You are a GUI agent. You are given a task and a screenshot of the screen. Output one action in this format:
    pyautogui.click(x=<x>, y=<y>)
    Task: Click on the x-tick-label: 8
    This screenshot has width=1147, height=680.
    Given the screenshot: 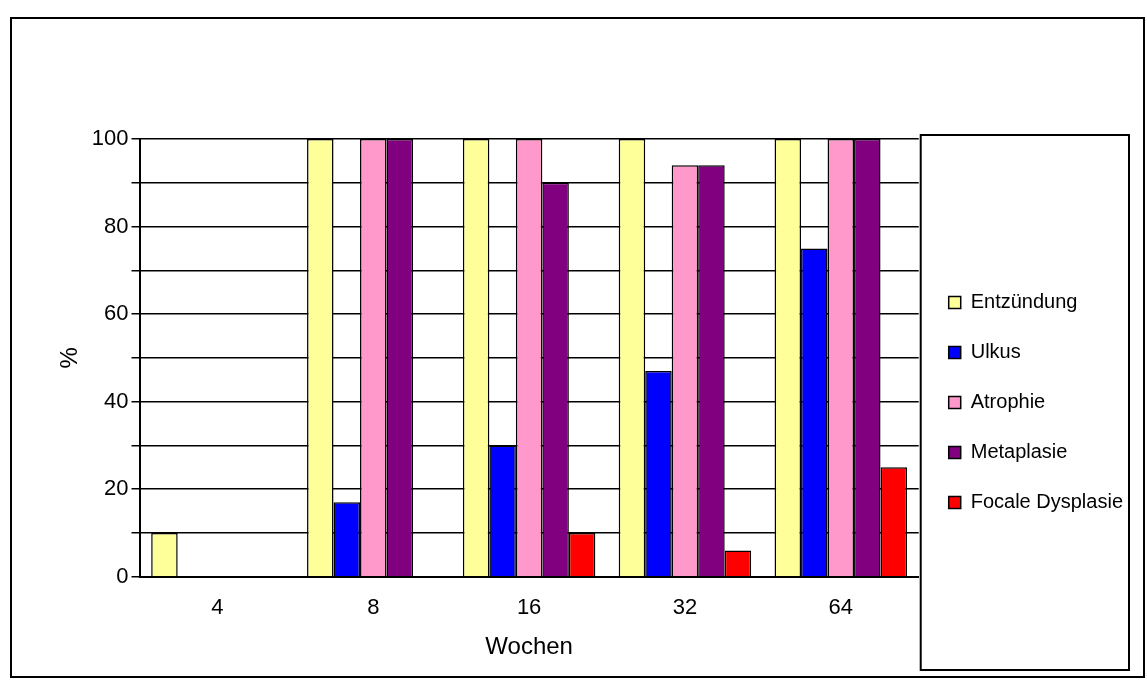 What is the action you would take?
    pyautogui.click(x=373, y=607)
    